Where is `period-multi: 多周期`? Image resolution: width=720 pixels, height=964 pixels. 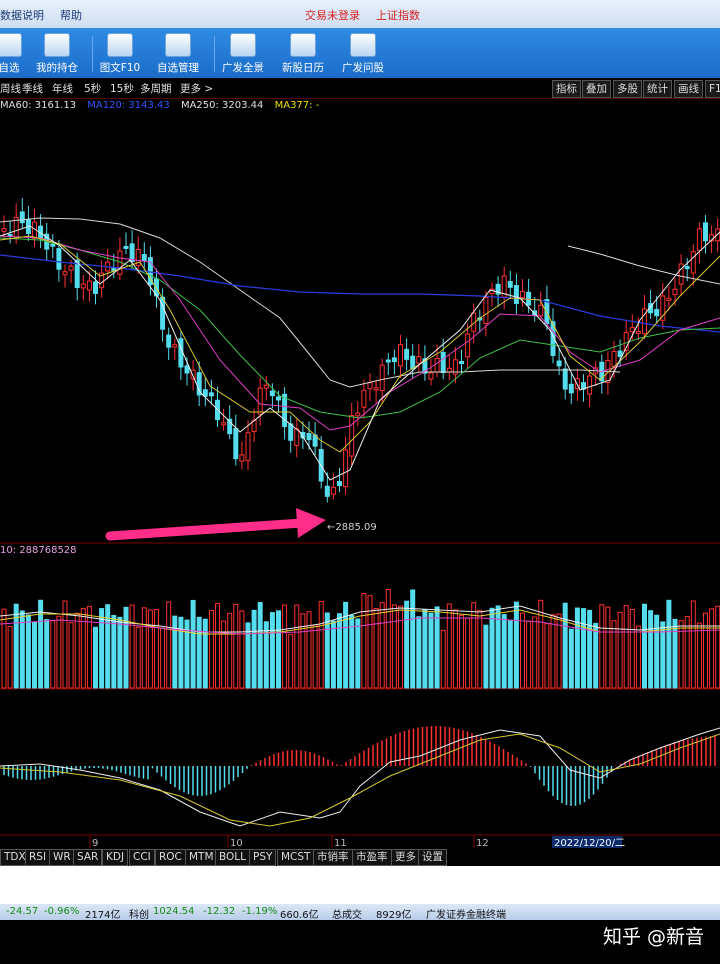
period-multi: 多周期 is located at coordinates (156, 89).